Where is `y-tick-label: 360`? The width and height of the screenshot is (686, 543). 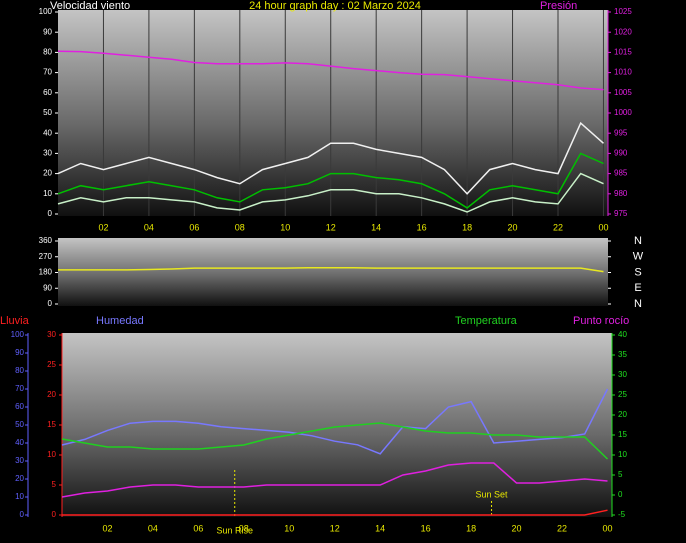
y-tick-label: 360 is located at coordinates (46, 240).